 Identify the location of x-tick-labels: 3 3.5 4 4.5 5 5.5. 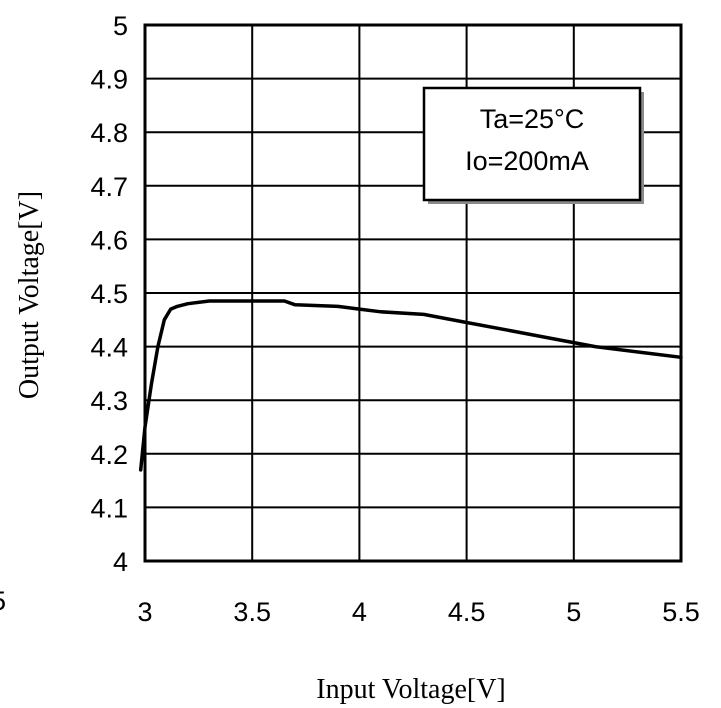
(418, 612).